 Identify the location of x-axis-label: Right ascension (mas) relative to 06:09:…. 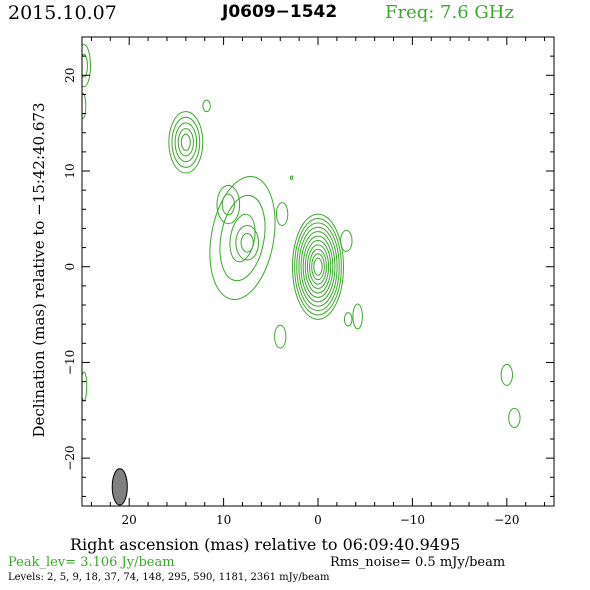
(265, 544).